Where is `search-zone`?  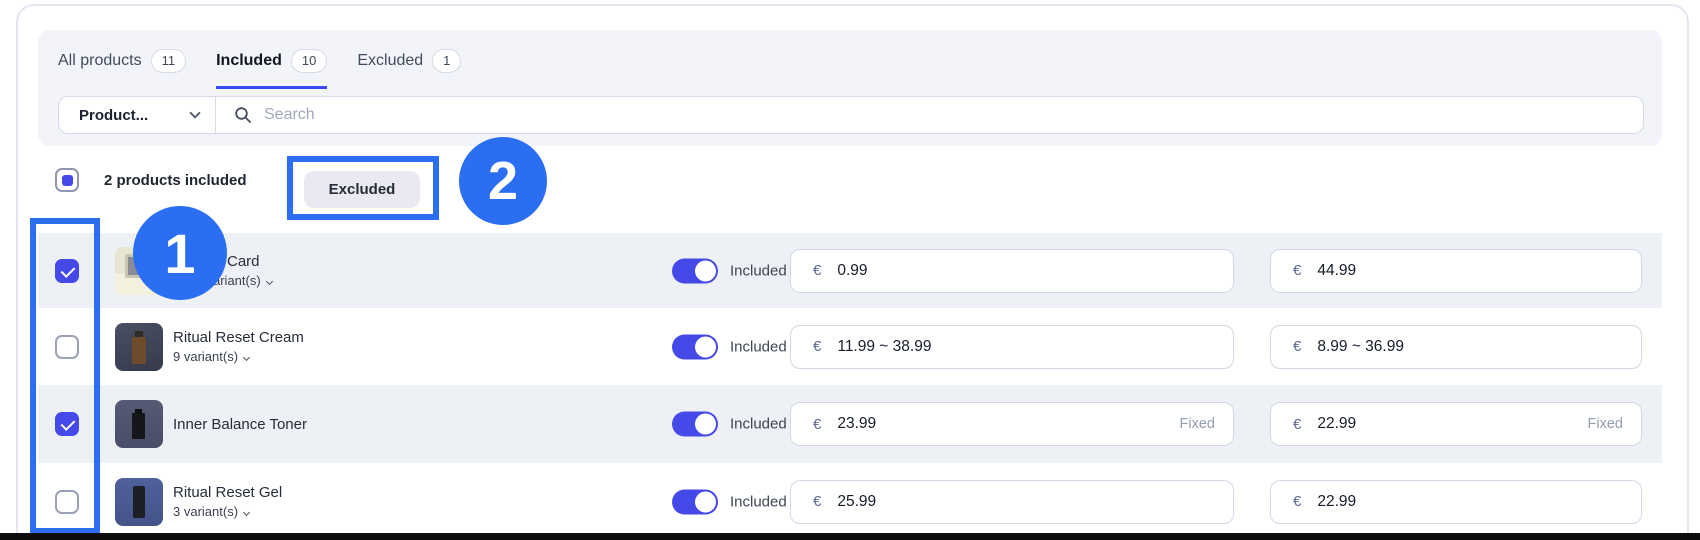
search-zone is located at coordinates (929, 115).